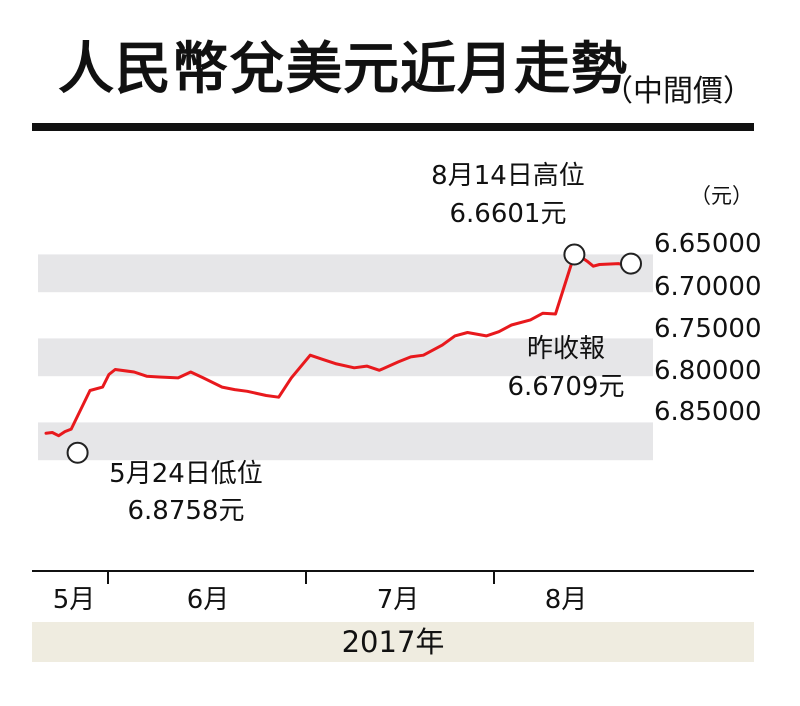  Describe the element at coordinates (343, 69) in the screenshot. I see `chart-title: 人民幣兌美元近月走勢` at that location.